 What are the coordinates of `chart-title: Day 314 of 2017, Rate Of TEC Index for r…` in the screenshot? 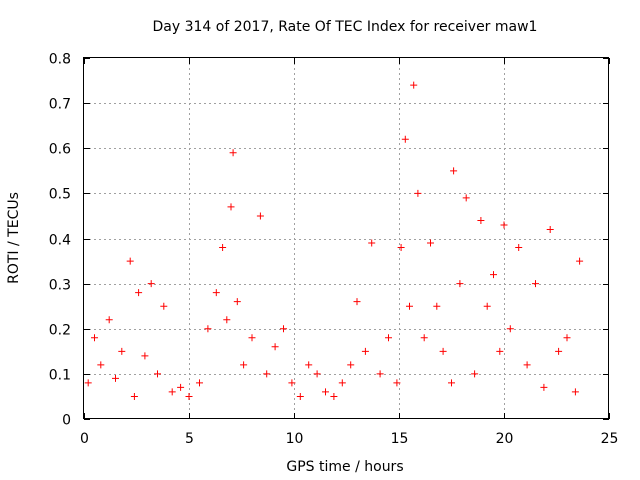 It's located at (345, 27).